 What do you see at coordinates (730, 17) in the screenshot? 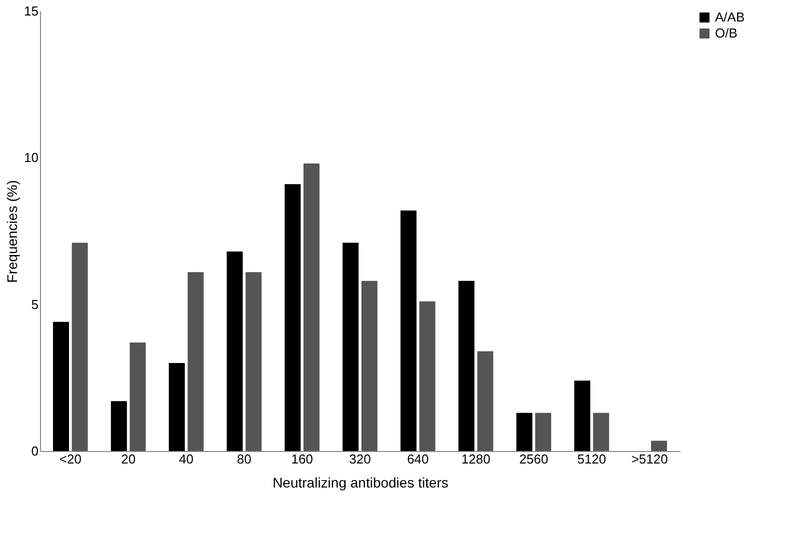
I see `legend-label: A/AB` at bounding box center [730, 17].